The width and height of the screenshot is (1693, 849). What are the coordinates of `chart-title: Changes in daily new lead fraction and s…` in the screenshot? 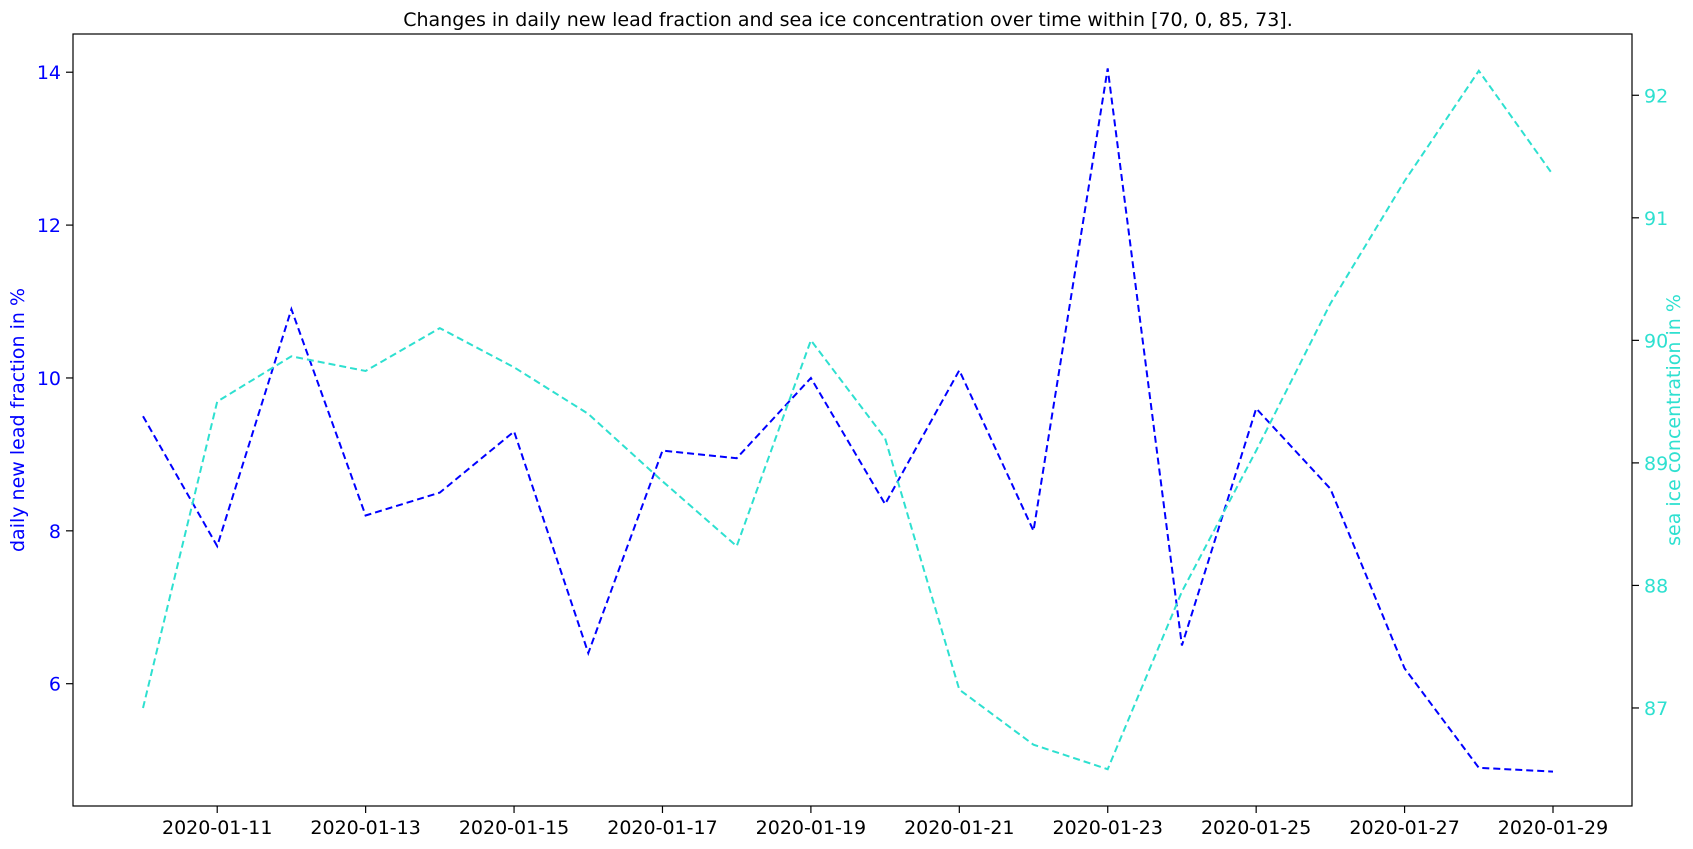 It's located at (848, 20).